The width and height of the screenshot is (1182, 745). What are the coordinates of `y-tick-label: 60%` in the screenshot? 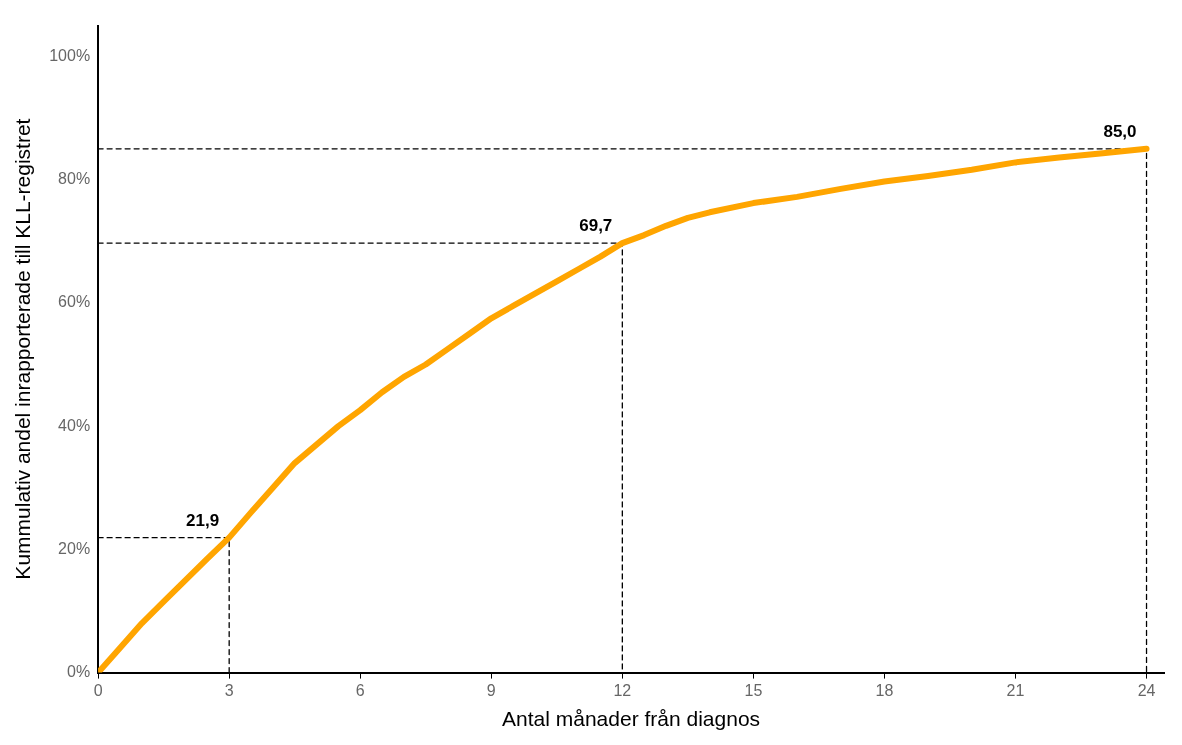 It's located at (74, 302).